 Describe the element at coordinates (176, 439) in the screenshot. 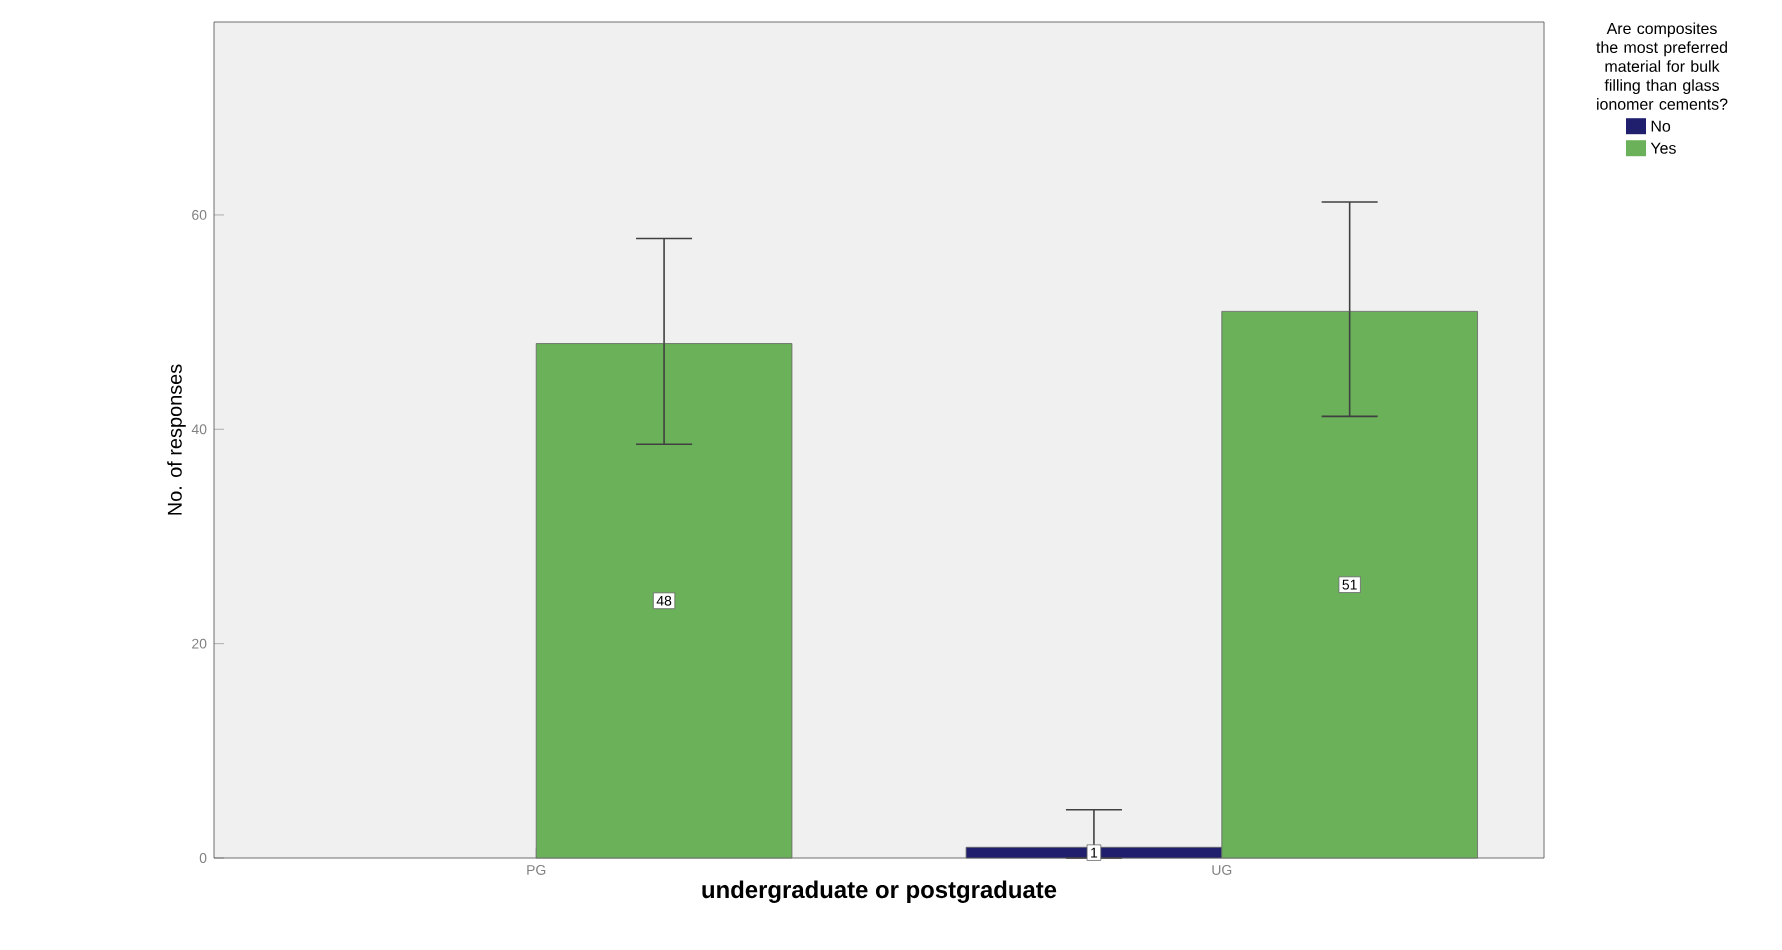

I see `y-axis-title: No. of responses` at that location.